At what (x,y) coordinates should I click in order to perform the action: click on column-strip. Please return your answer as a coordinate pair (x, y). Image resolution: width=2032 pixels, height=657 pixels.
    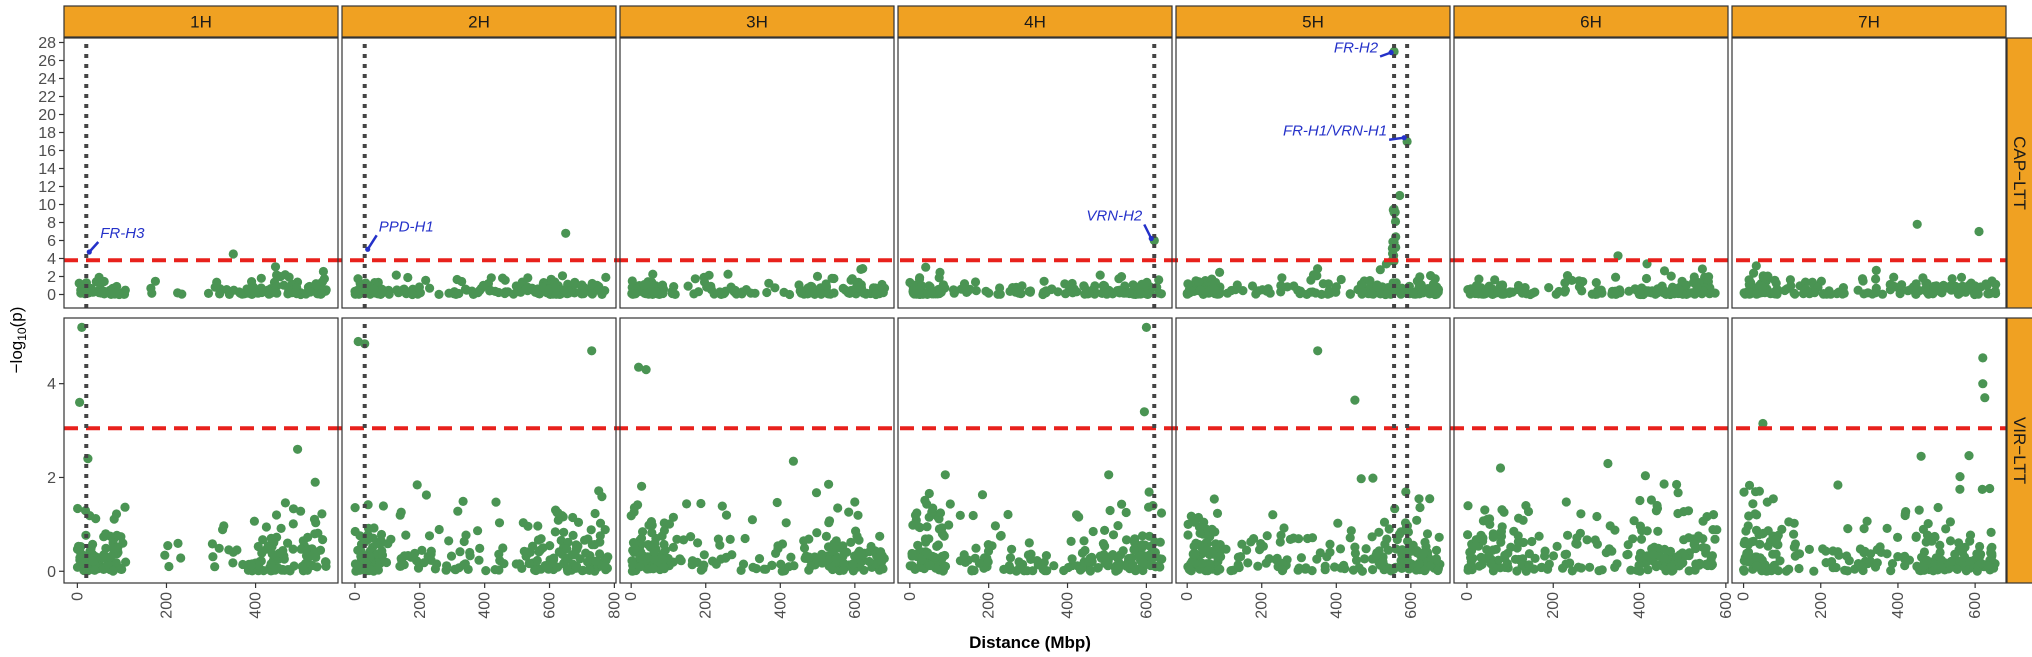
    Looking at the image, I should click on (479, 21).